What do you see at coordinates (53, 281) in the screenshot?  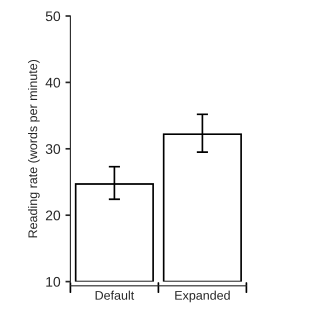 I see `y-tick-label: 10` at bounding box center [53, 281].